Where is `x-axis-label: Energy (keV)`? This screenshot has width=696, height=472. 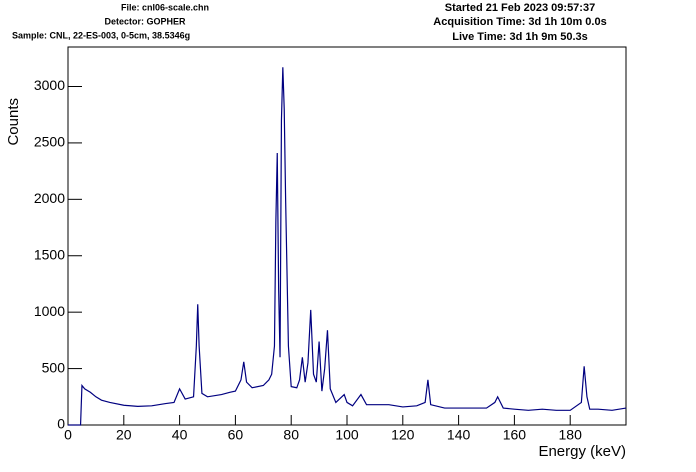 x-axis-label: Energy (keV) is located at coordinates (582, 451).